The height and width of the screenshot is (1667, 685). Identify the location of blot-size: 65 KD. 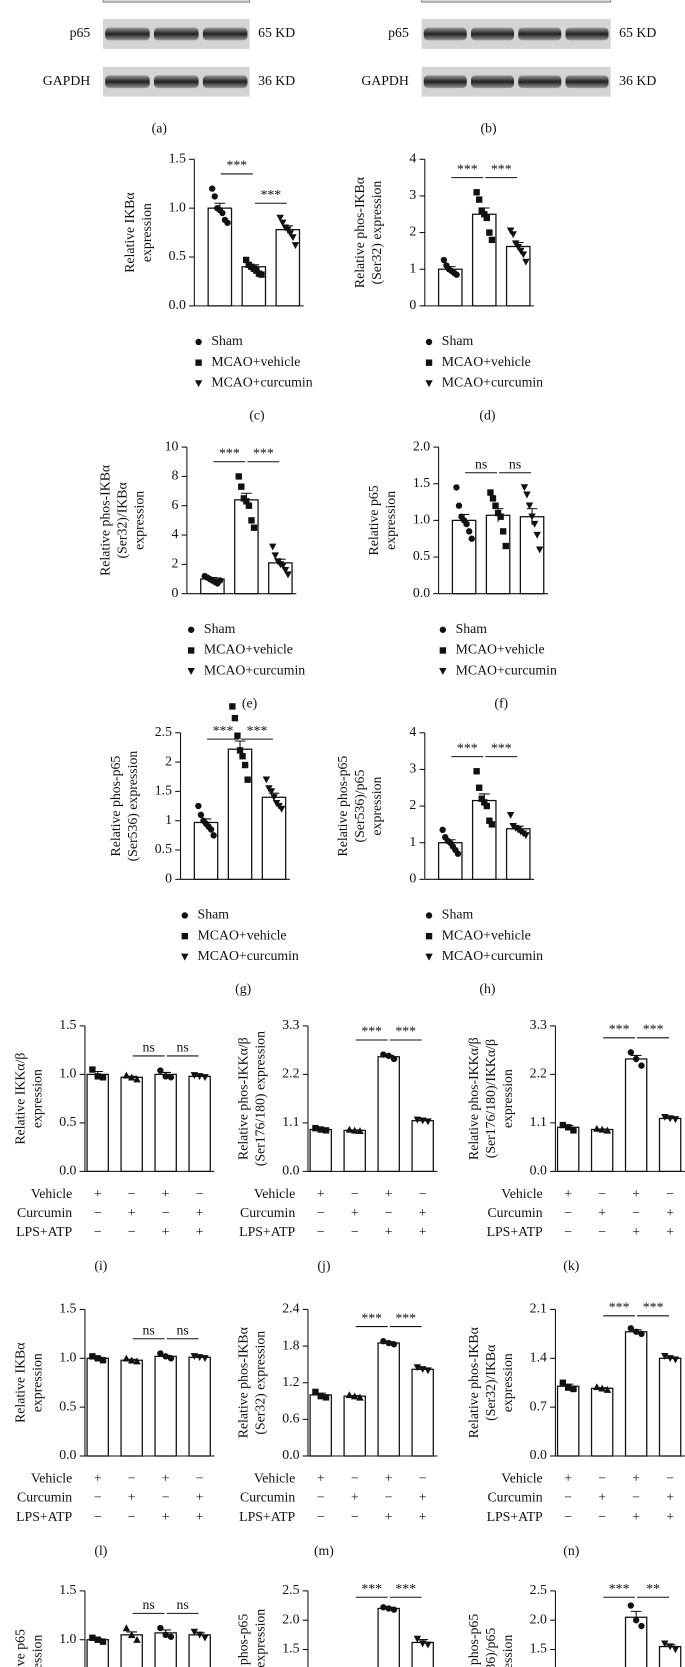
(276, 32).